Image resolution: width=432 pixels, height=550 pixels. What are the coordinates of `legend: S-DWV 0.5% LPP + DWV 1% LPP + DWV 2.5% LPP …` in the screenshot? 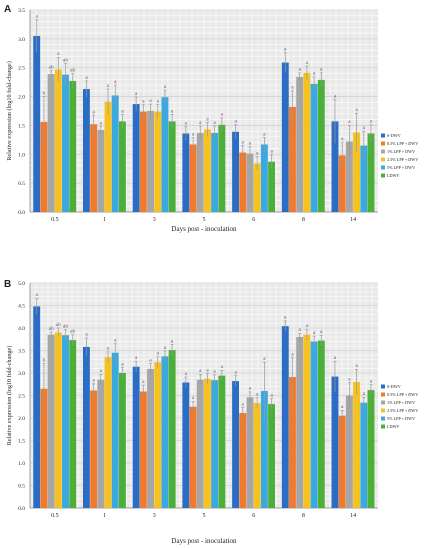 It's located at (399, 406).